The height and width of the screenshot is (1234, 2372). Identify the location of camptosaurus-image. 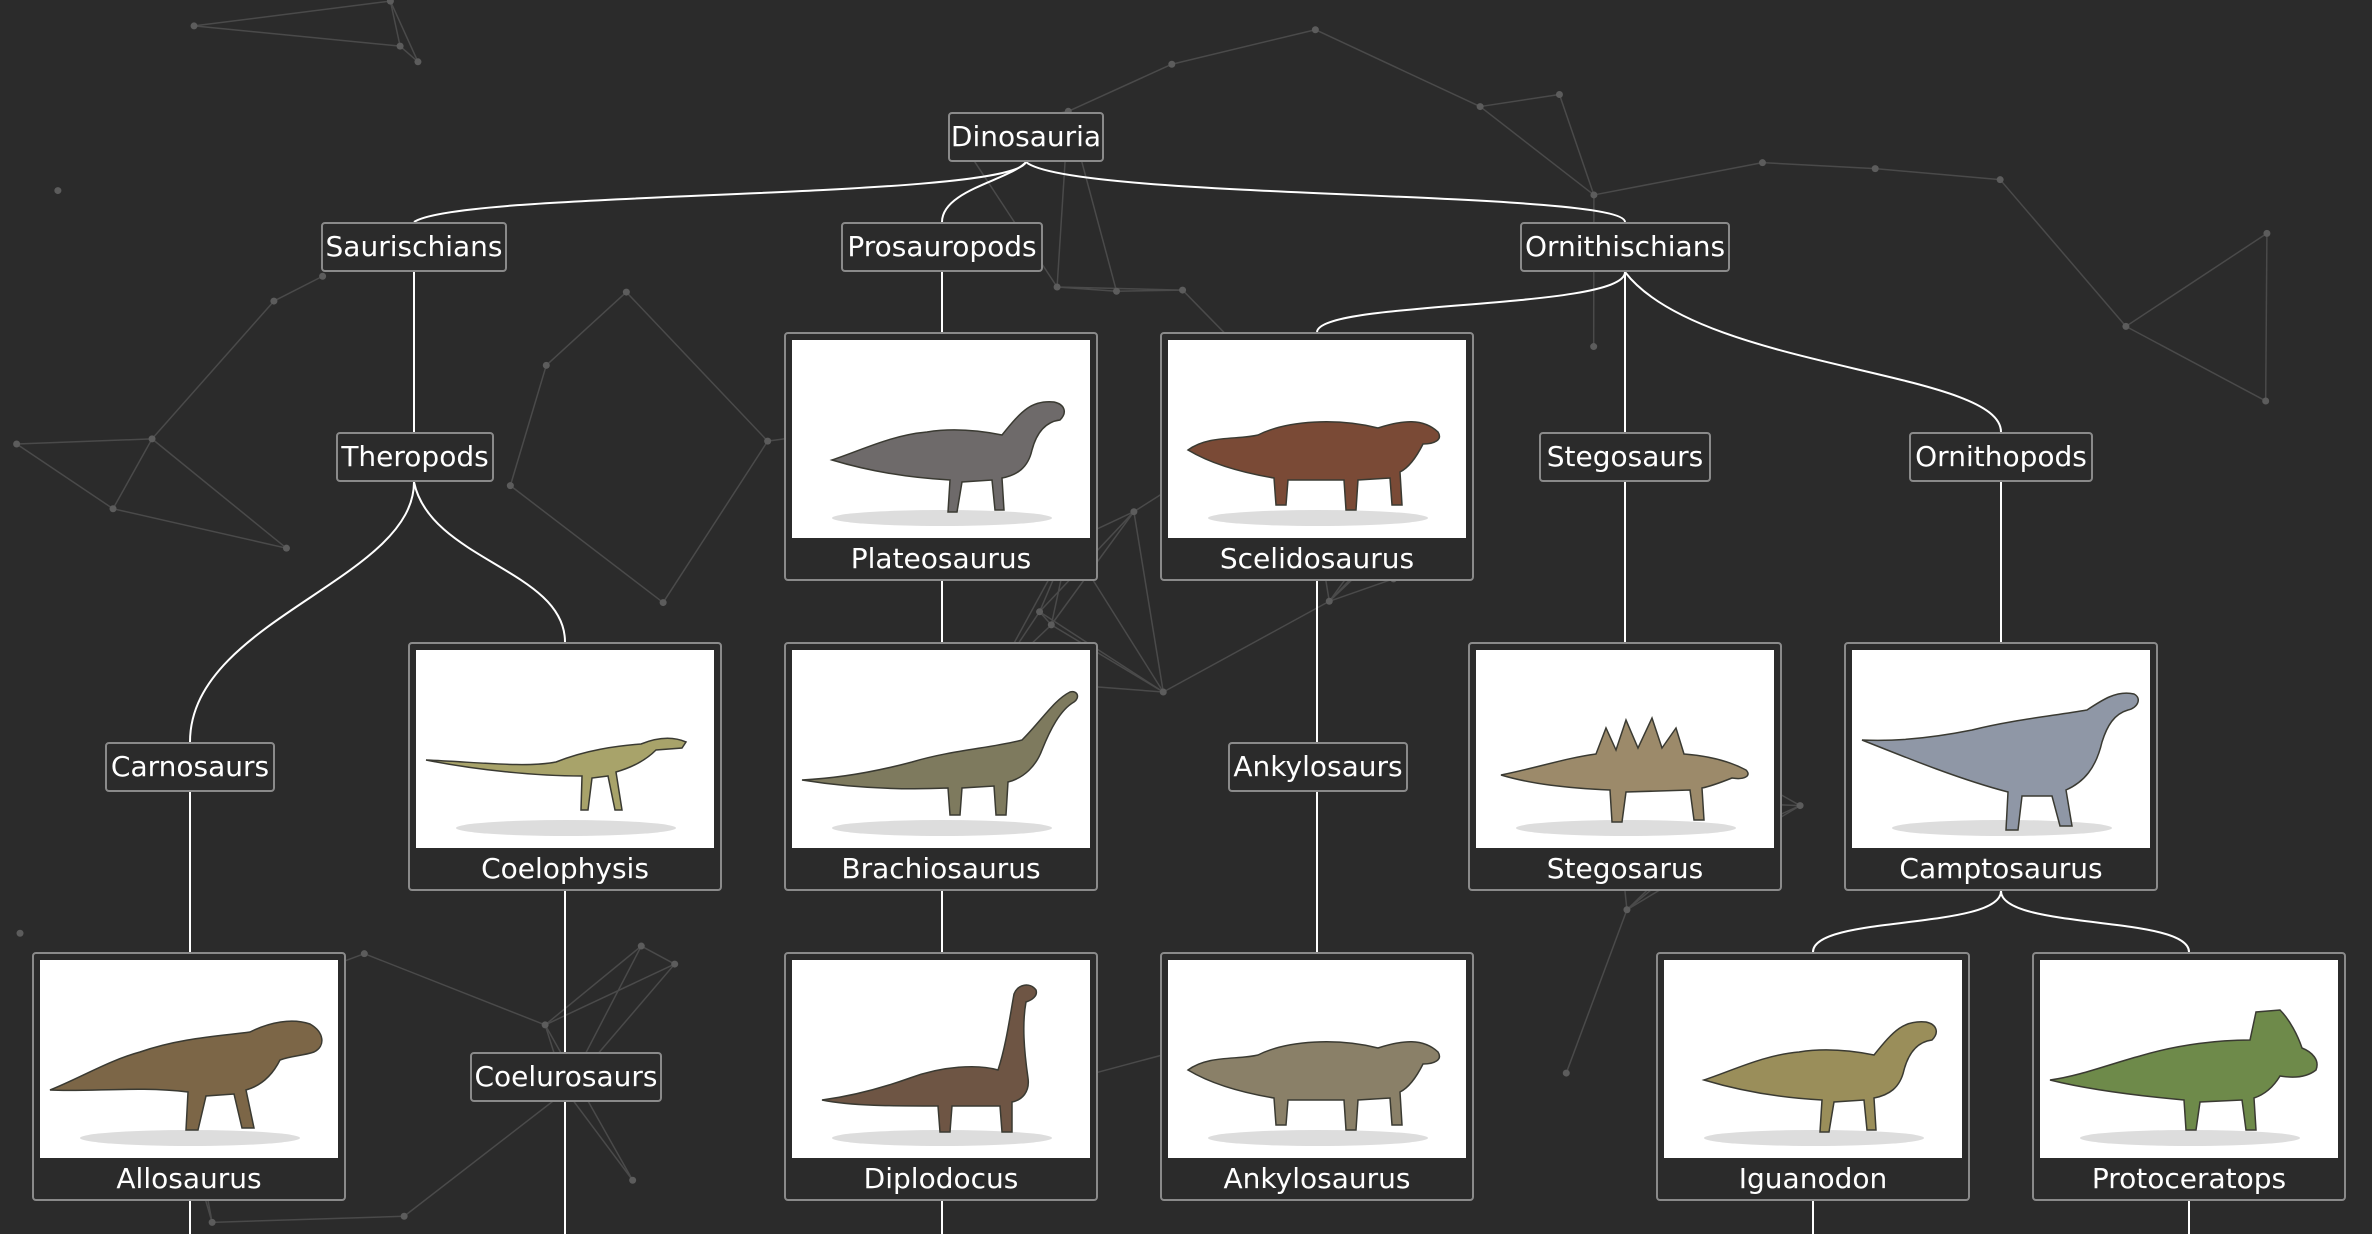
(2001, 749).